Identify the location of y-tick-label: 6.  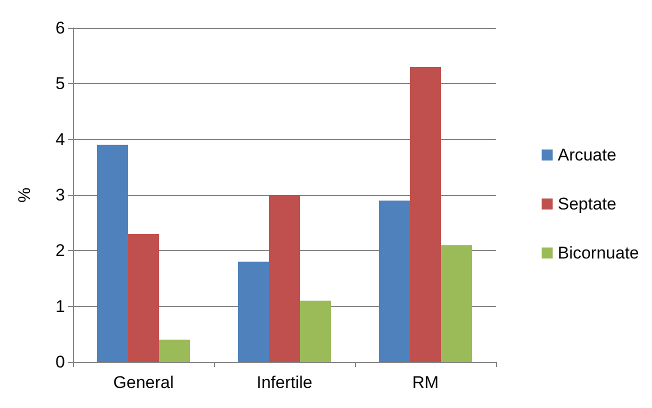
(60, 28).